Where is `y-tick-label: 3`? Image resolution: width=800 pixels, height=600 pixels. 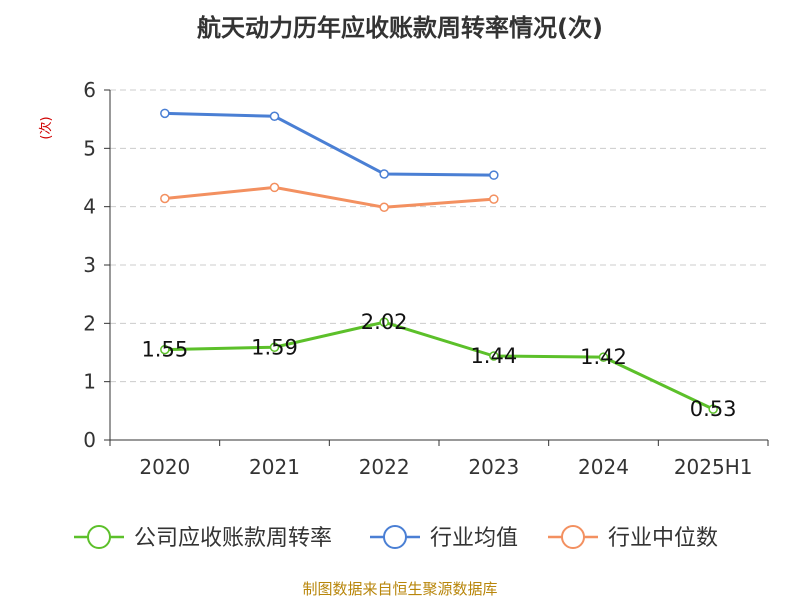 y-tick-label: 3 is located at coordinates (89, 265).